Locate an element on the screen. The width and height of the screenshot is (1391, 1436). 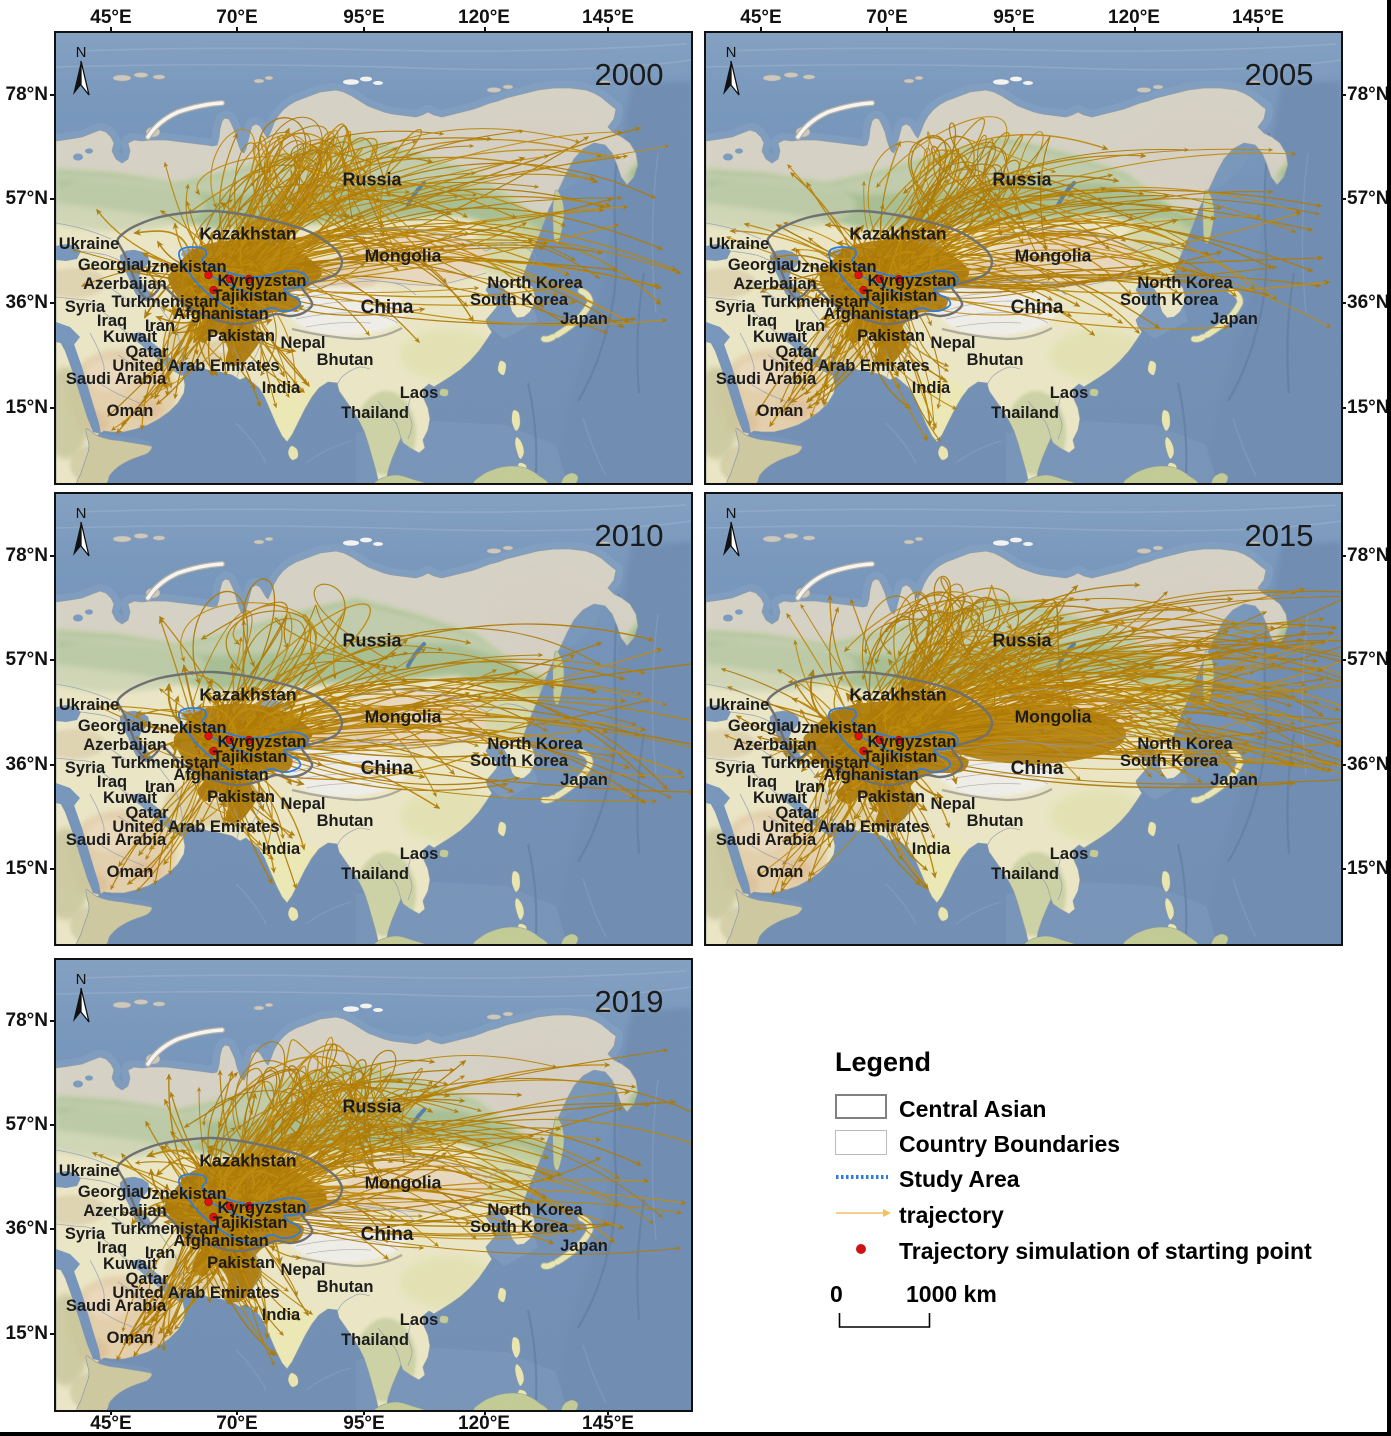
svg-text: 2010 is located at coordinates (629, 535).